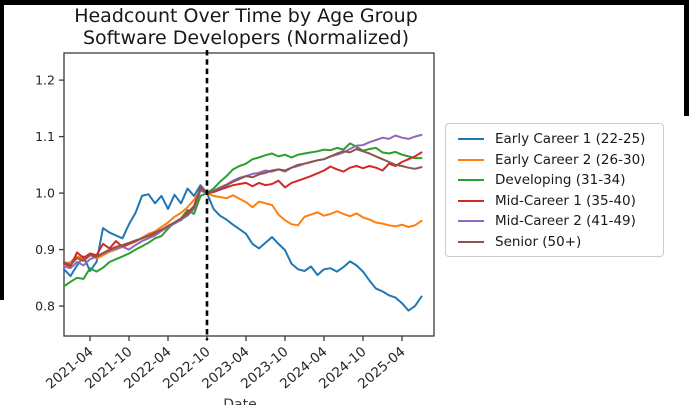 The width and height of the screenshot is (689, 405). Describe the element at coordinates (45, 80) in the screenshot. I see `y-tick-label: 1.2` at that location.